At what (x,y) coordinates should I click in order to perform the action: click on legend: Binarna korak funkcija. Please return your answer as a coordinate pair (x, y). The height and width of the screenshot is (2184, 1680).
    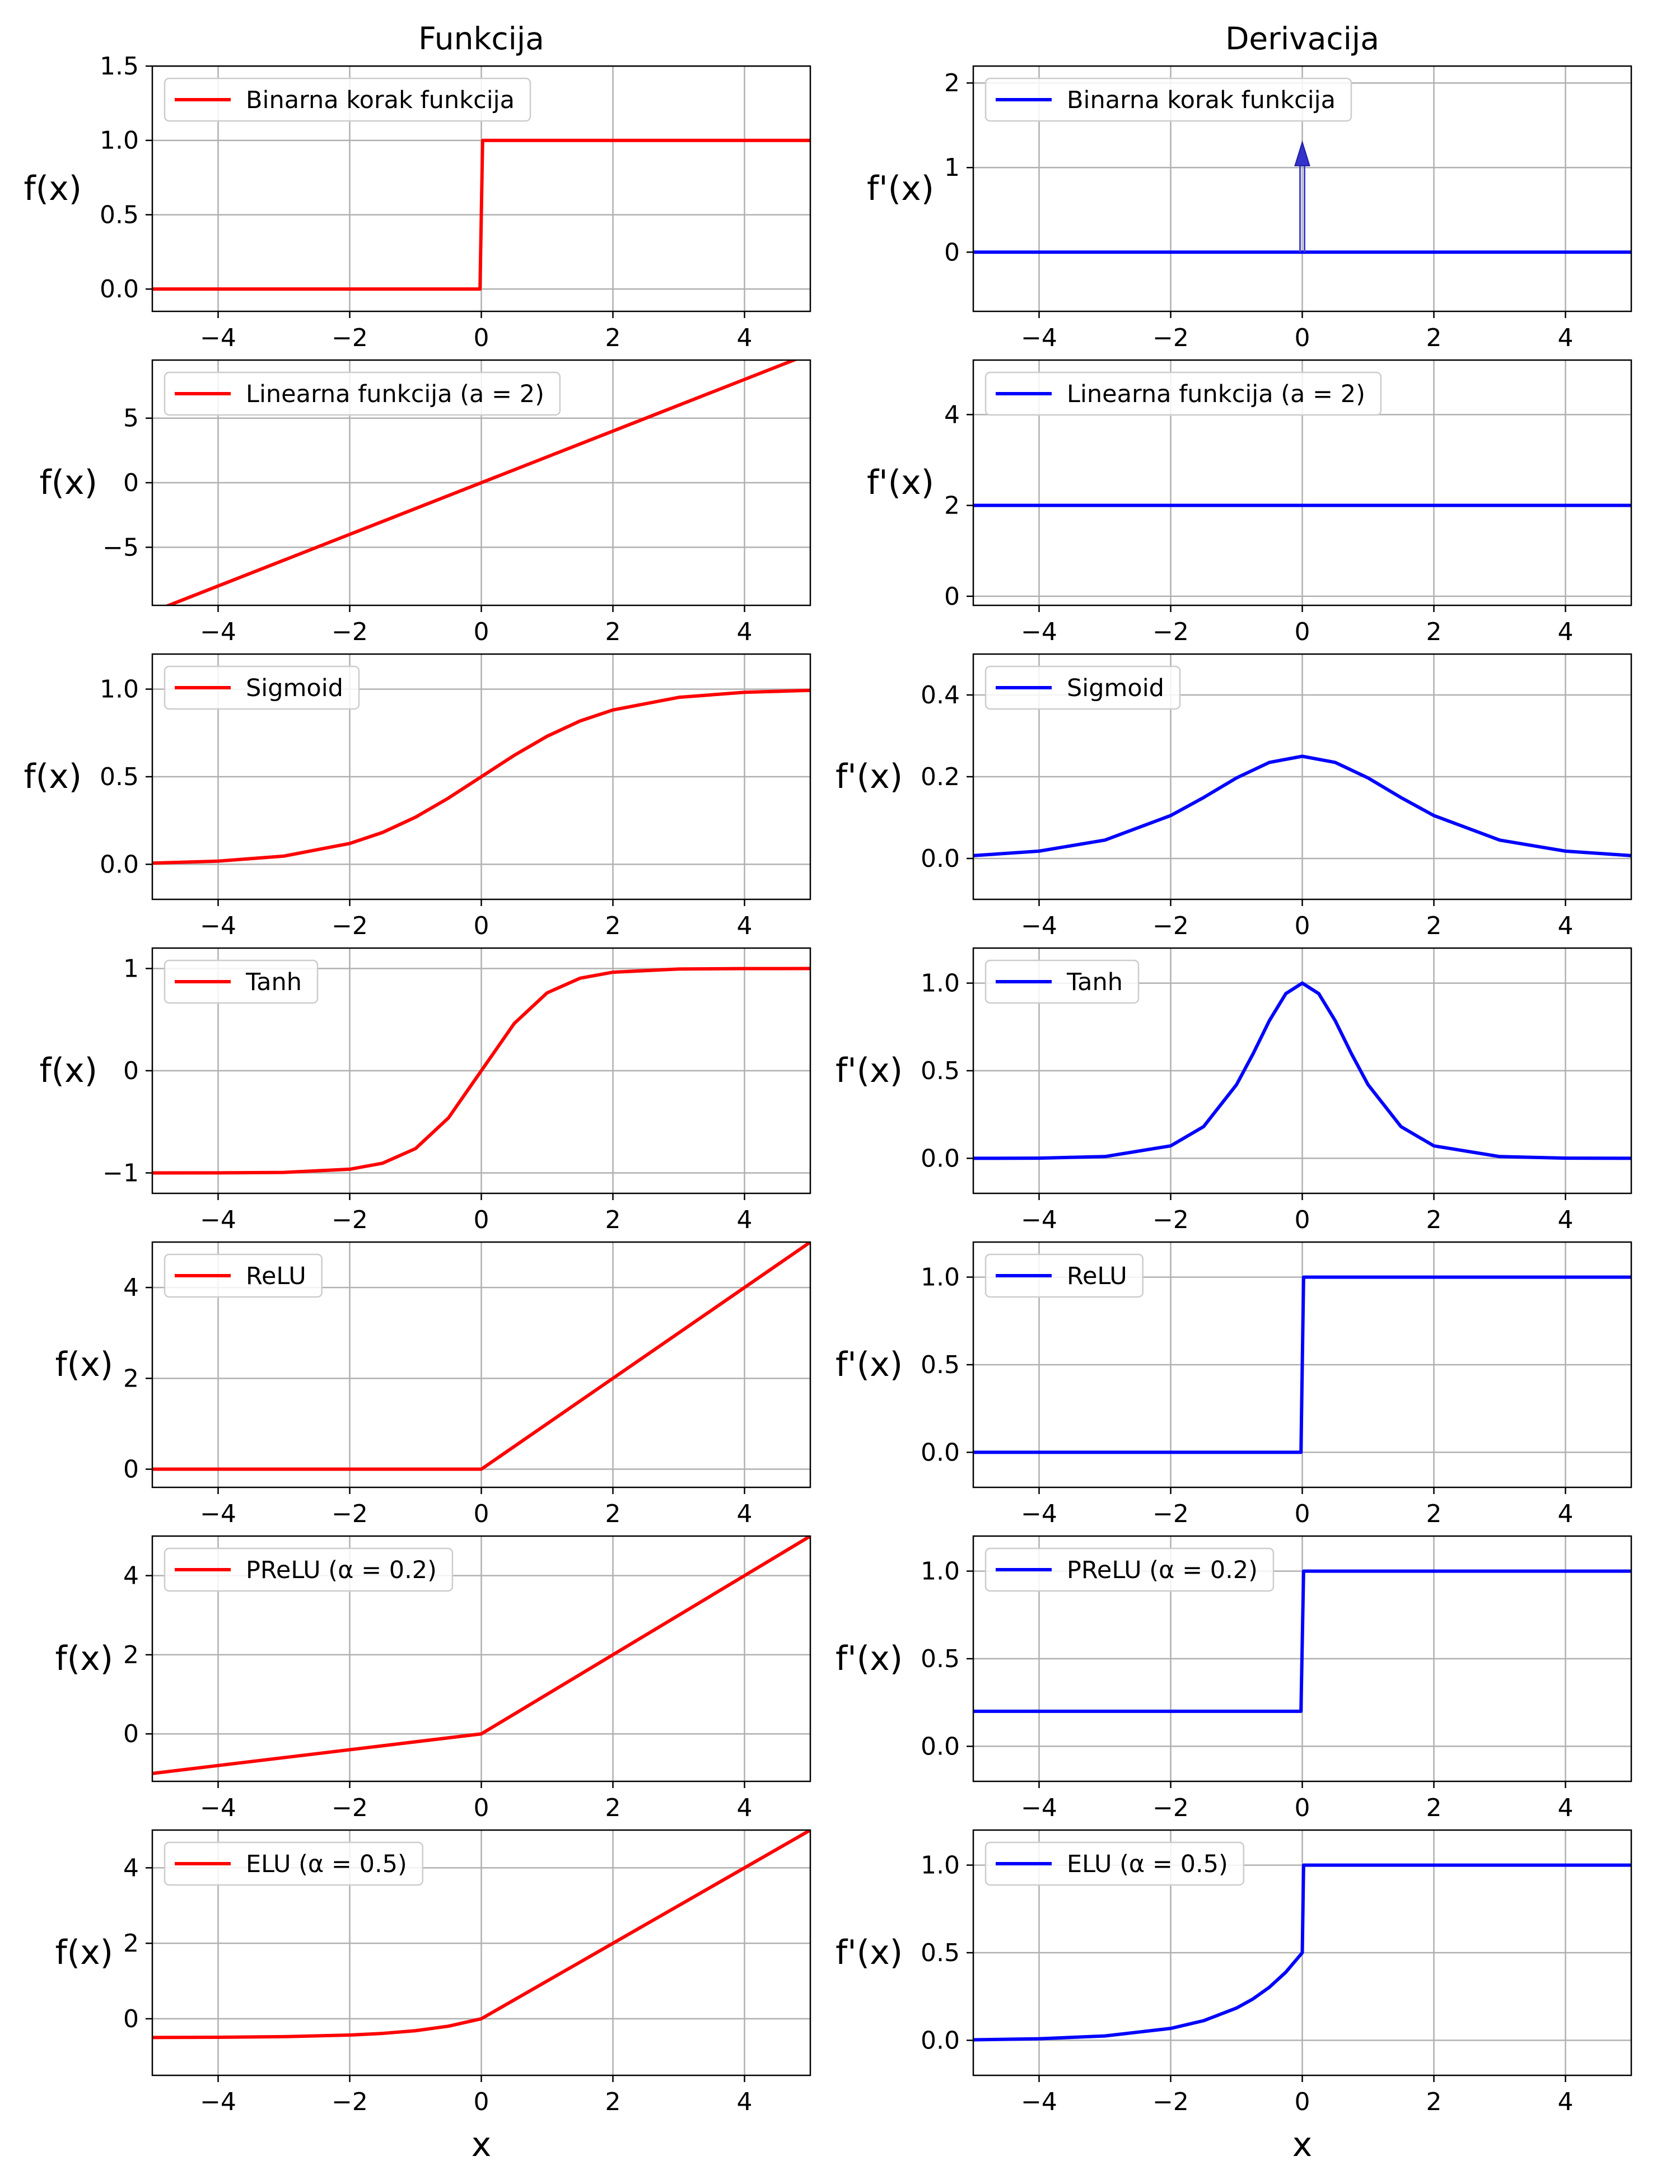
    Looking at the image, I should click on (348, 100).